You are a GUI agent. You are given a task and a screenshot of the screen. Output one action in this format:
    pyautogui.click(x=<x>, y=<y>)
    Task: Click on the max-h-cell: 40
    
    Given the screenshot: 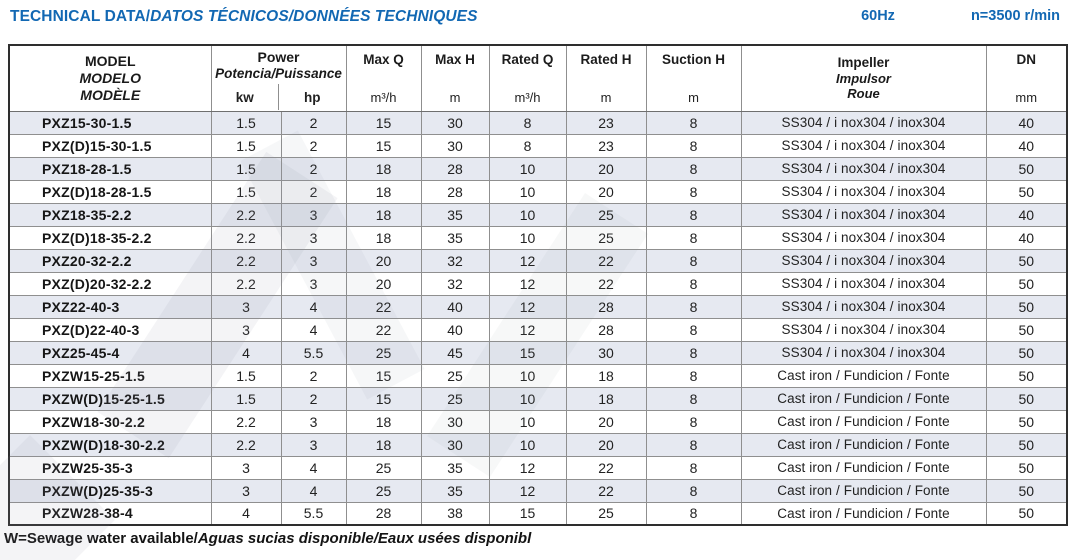 What is the action you would take?
    pyautogui.click(x=455, y=306)
    